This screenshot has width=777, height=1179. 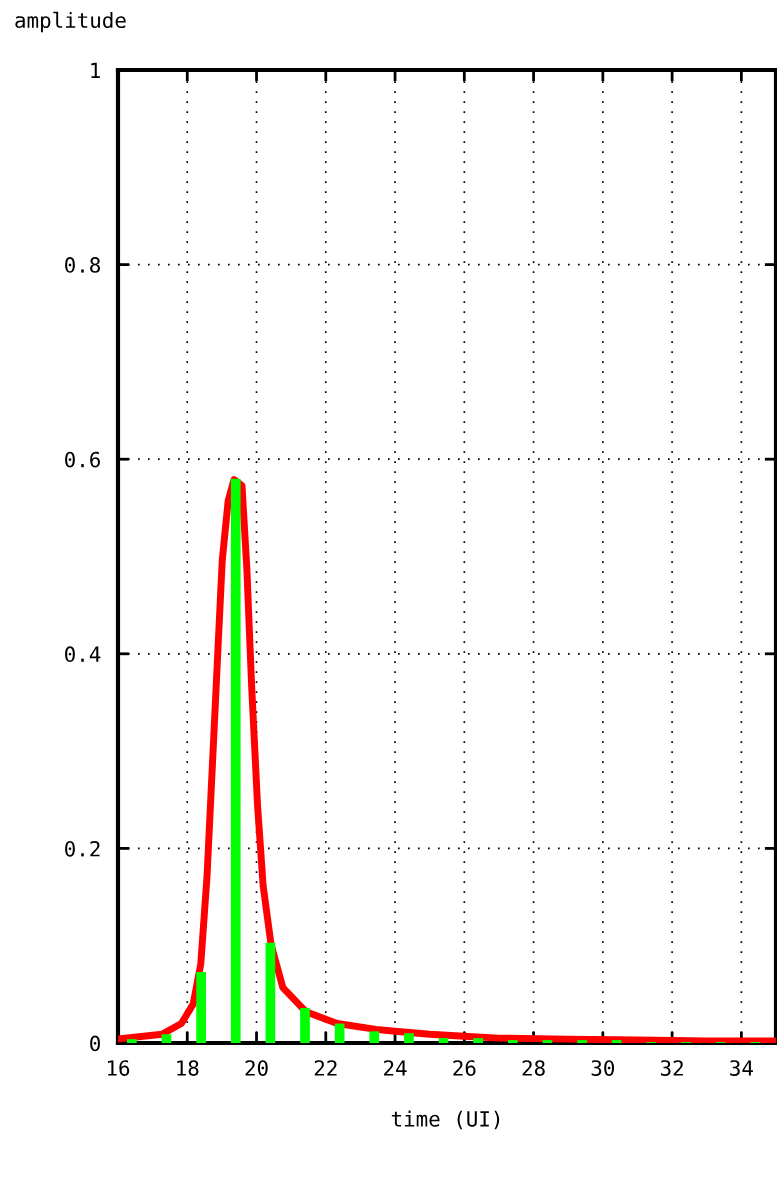 I want to click on y-tick-label: 0.8, so click(x=82, y=265).